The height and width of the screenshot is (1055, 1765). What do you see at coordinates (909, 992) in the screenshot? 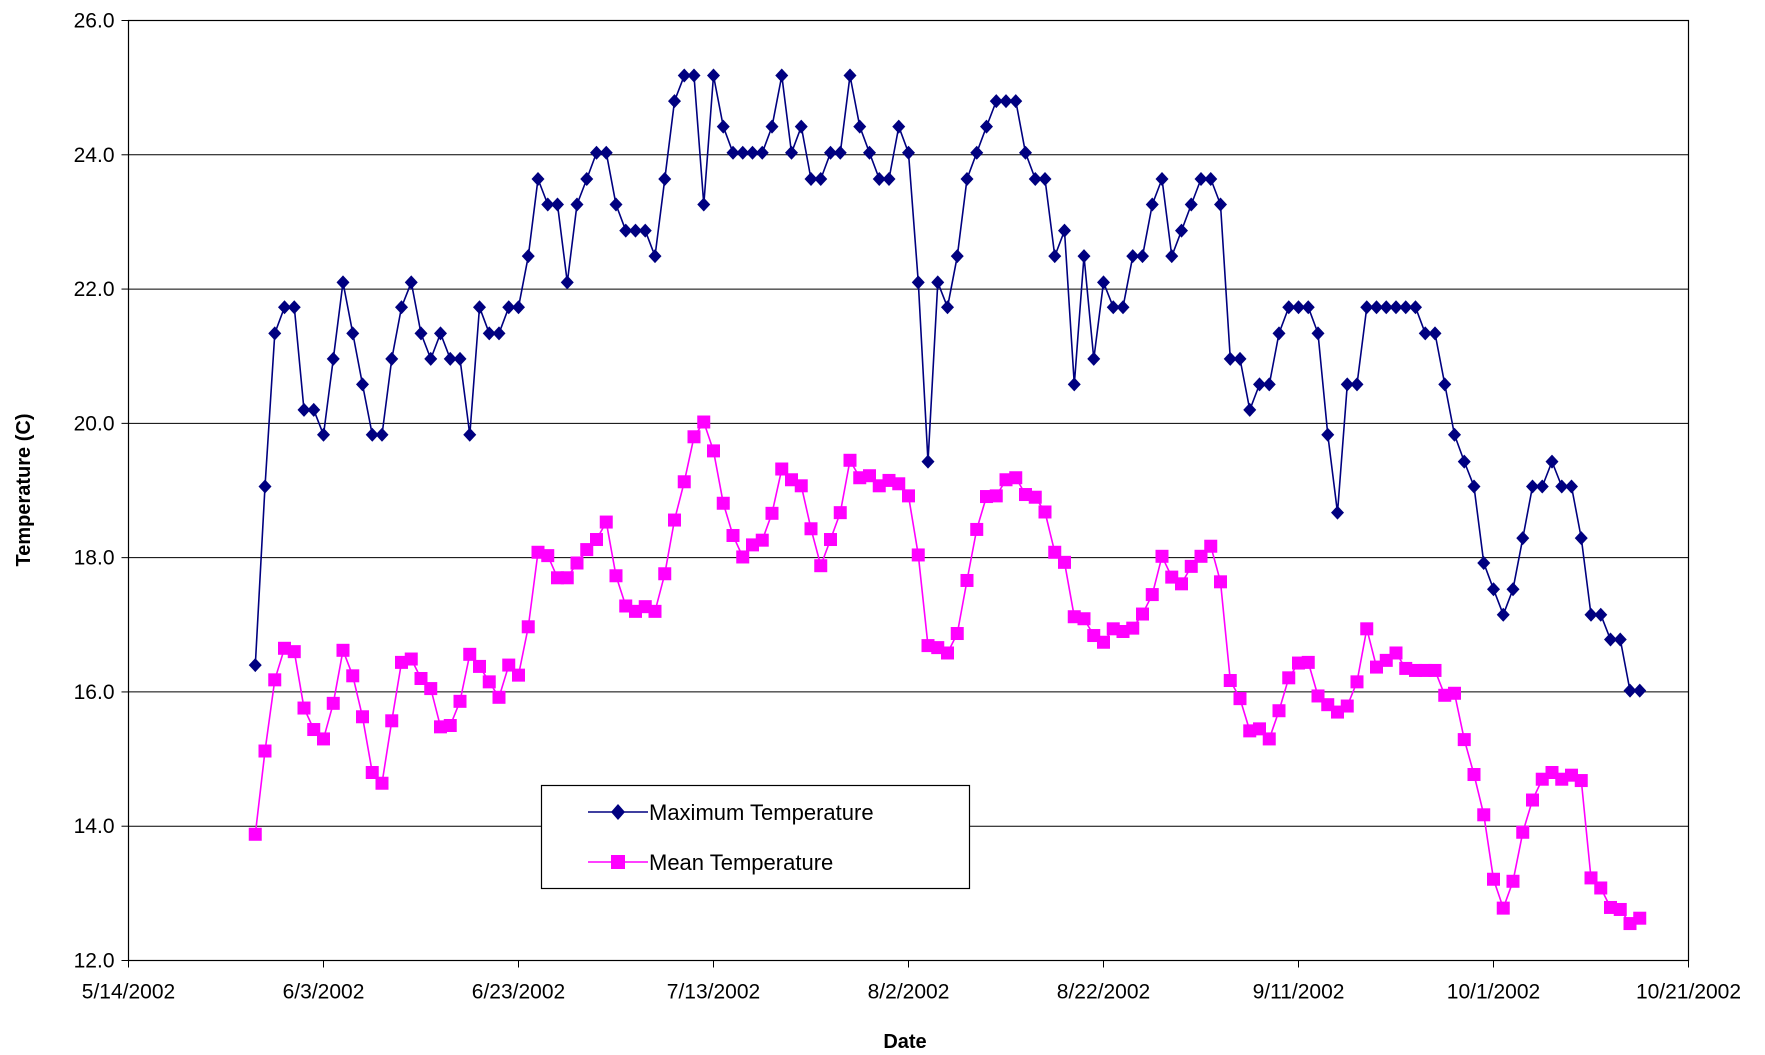
I see `x-tick-label: 8/2/2002` at bounding box center [909, 992].